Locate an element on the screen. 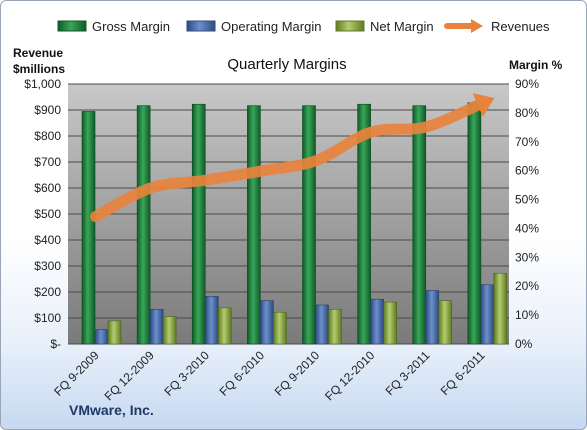 This screenshot has width=587, height=430. legend-item-gross-margin: Gross Margin is located at coordinates (113, 26).